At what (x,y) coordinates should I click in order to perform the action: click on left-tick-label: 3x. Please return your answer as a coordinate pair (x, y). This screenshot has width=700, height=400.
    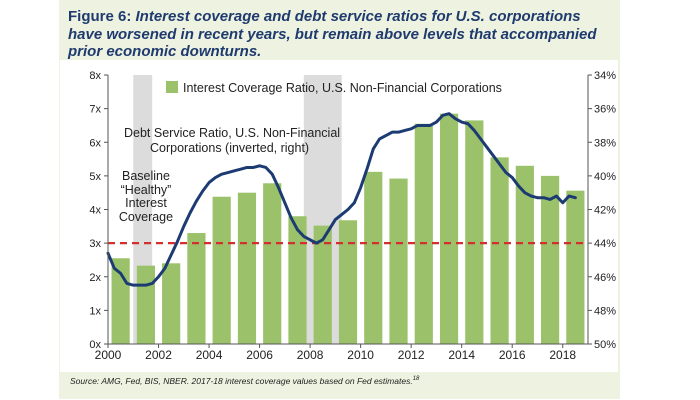
    Looking at the image, I should click on (95, 244).